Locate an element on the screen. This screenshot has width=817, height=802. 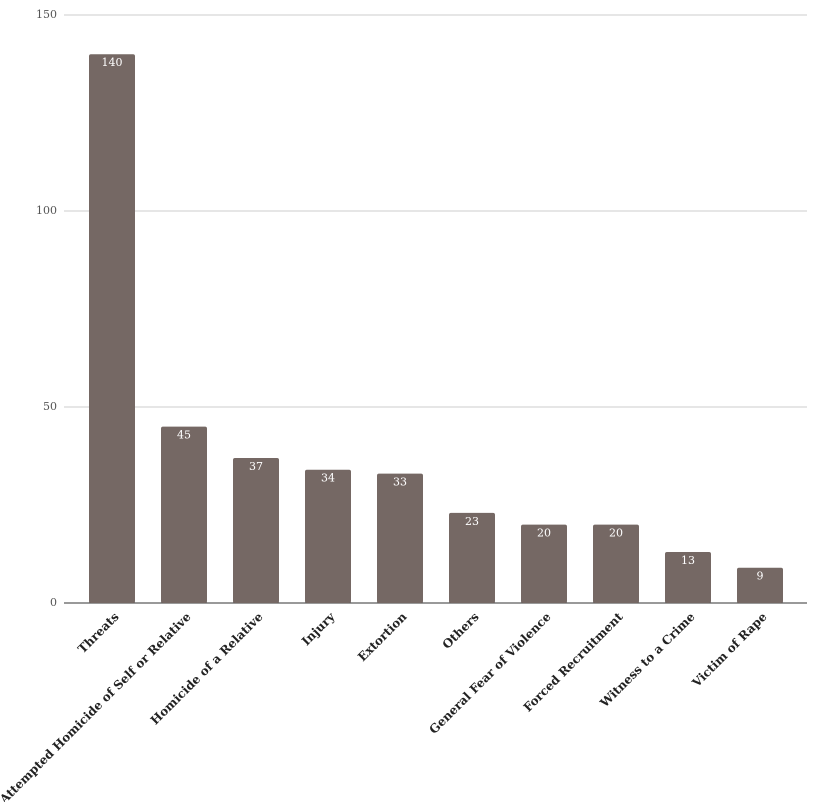
x-tick-label: Others is located at coordinates (461, 631).